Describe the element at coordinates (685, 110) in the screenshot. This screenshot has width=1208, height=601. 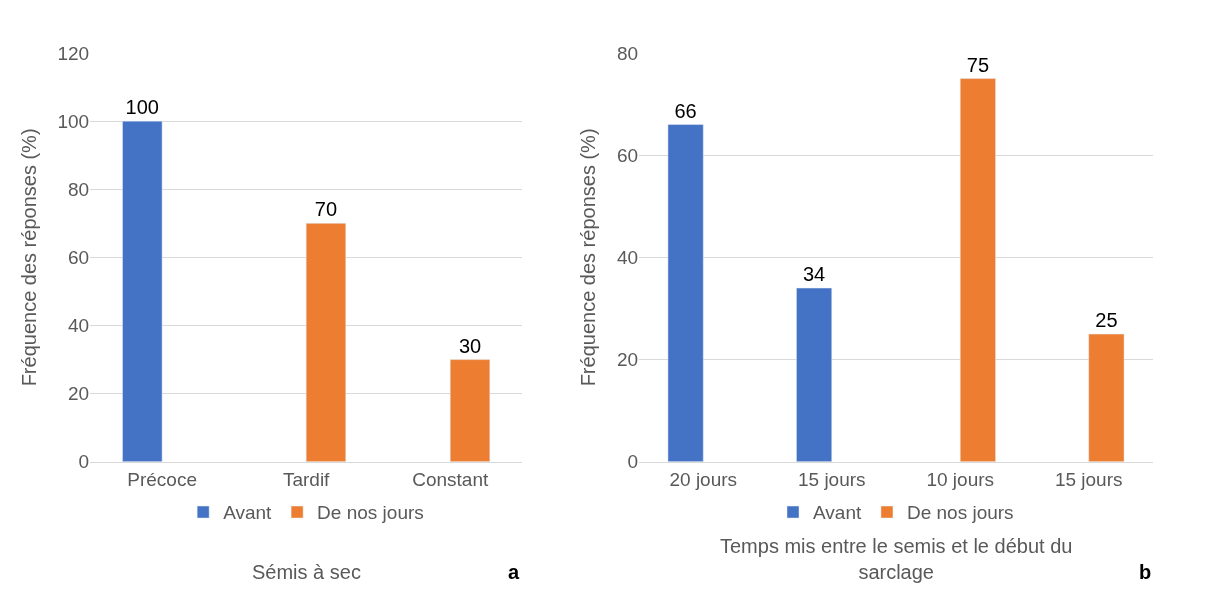
I see `data-label: 66` at that location.